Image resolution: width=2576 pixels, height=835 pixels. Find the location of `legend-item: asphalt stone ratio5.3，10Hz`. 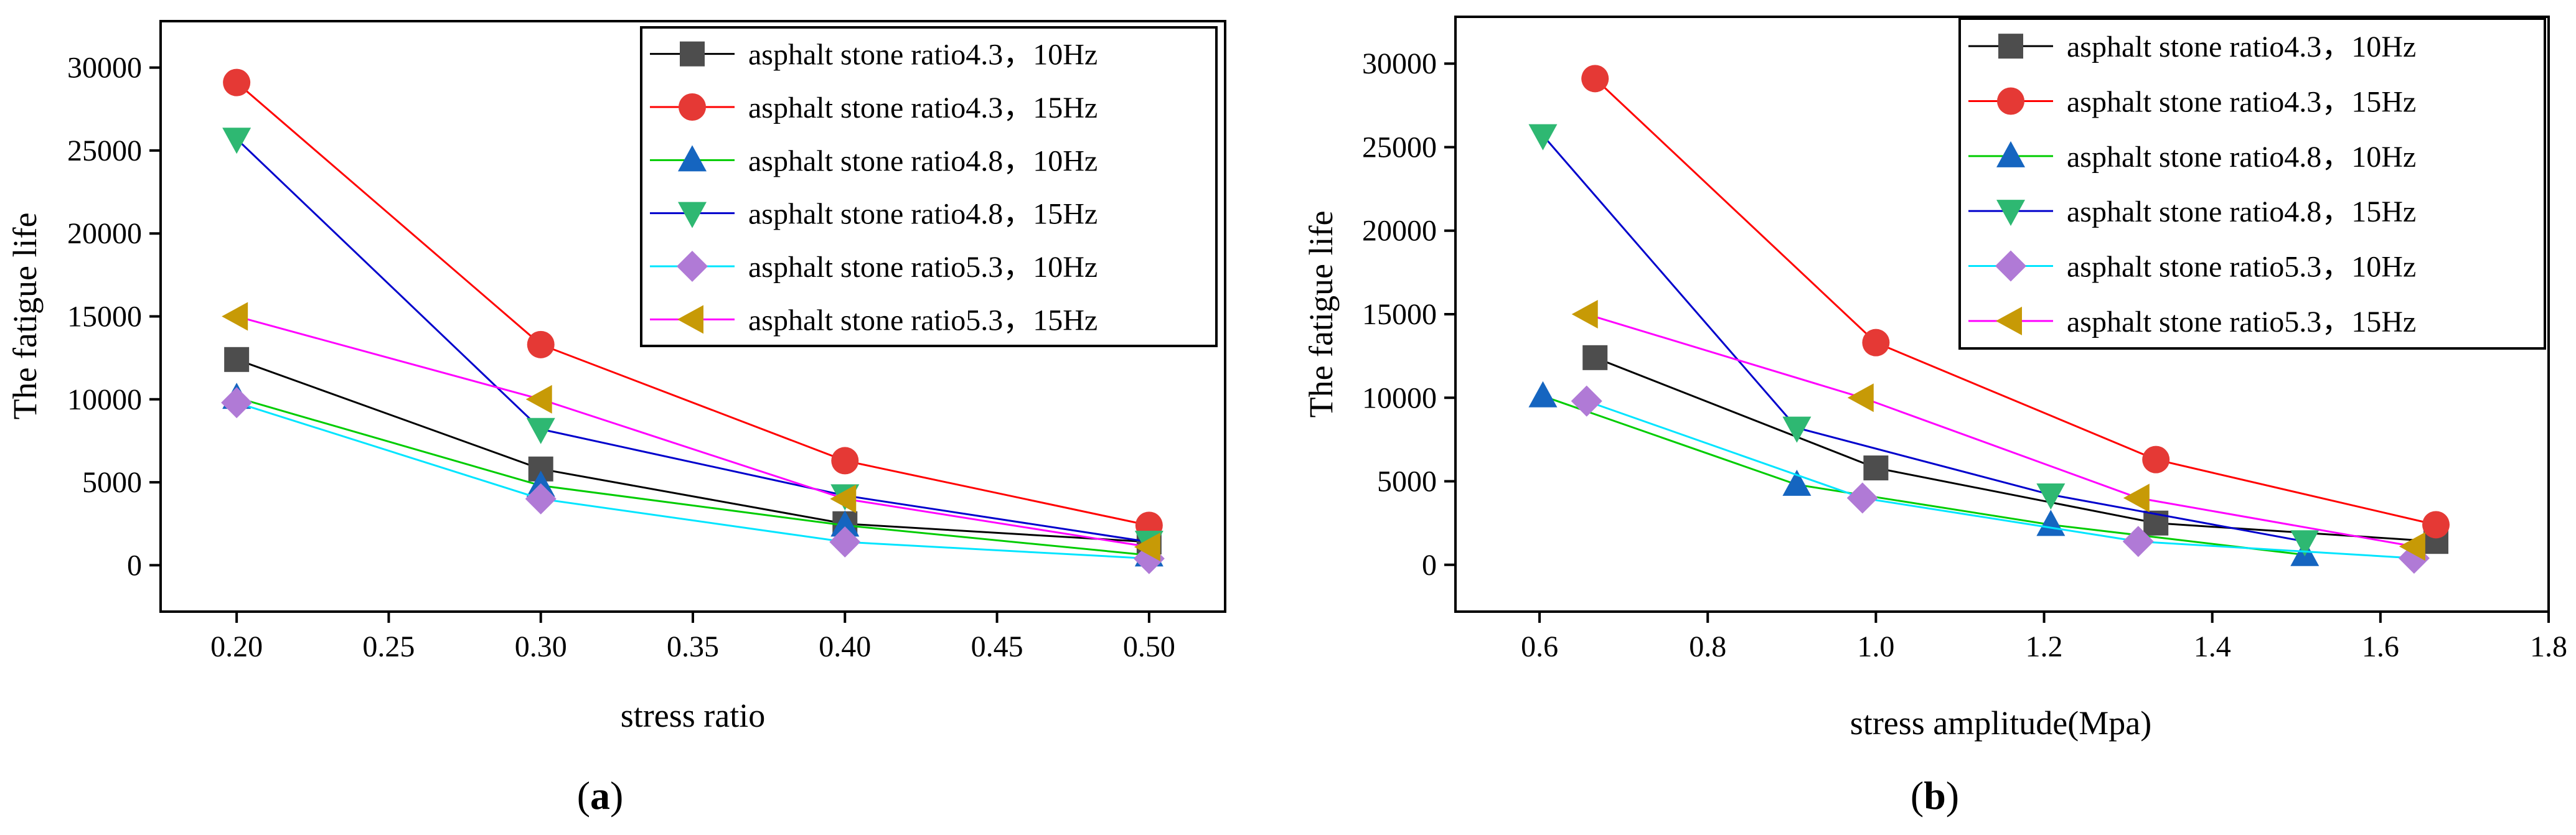

legend-item: asphalt stone ratio5.3，10Hz is located at coordinates (874, 267).